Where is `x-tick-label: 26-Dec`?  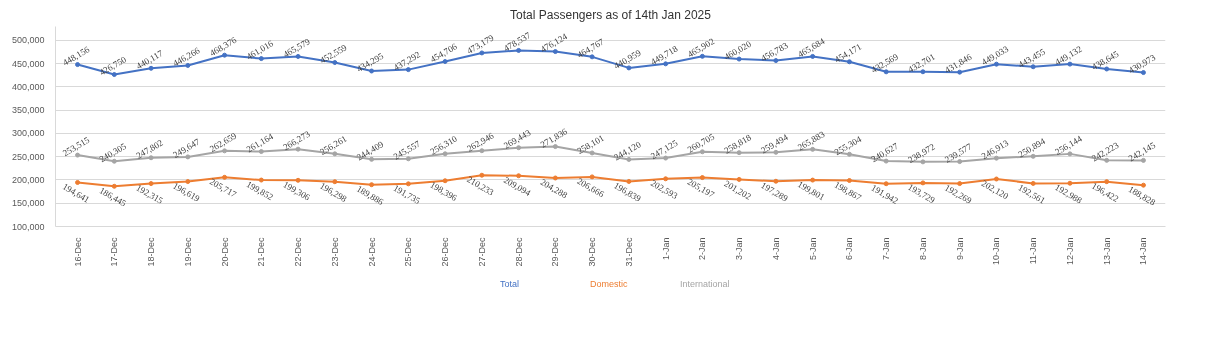
x-tick-label: 26-Dec is located at coordinates (445, 252).